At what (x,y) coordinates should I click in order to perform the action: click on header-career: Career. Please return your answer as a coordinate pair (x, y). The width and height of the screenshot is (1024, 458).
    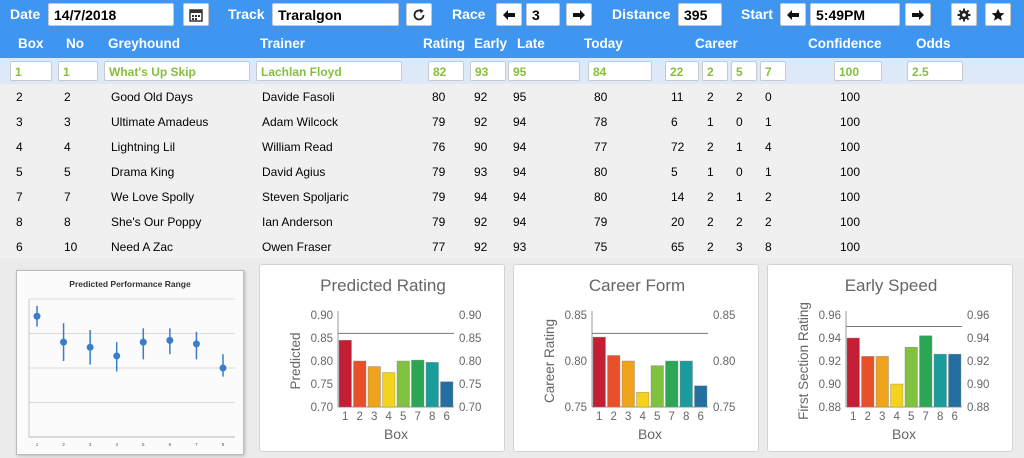
    Looking at the image, I should click on (716, 43).